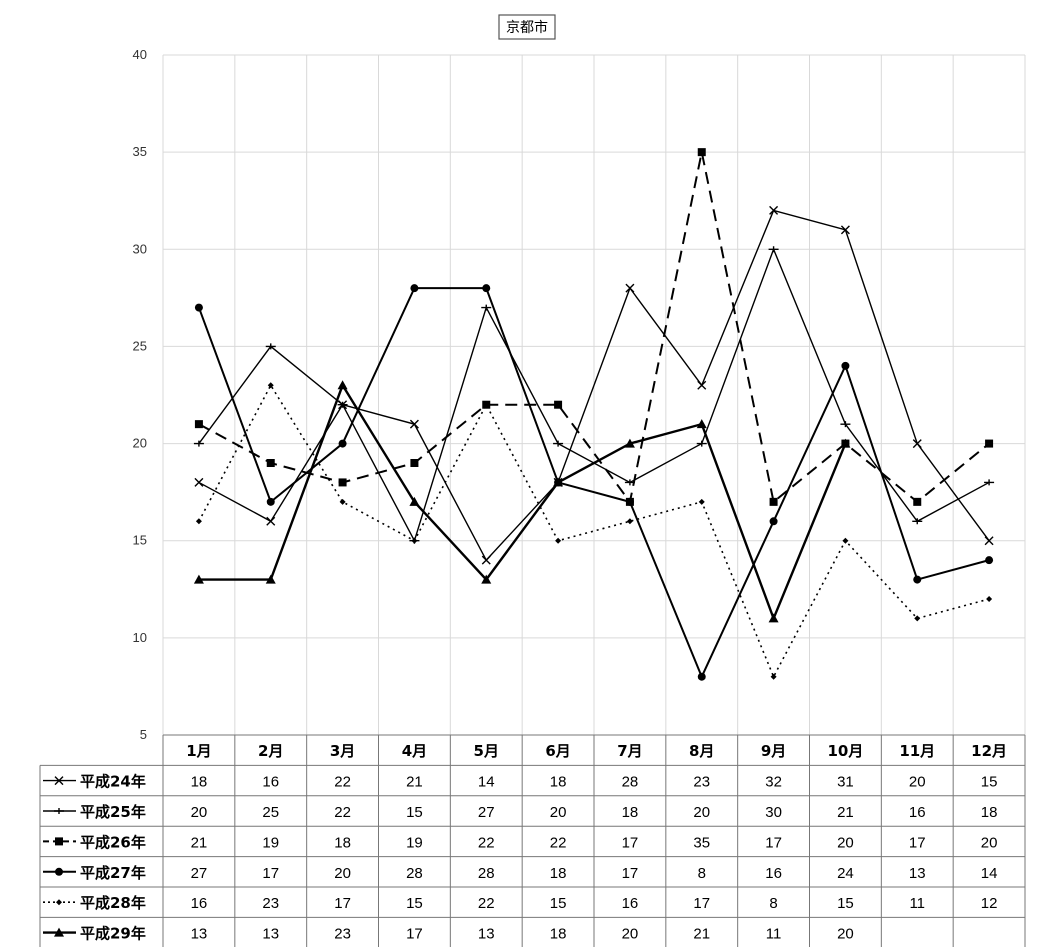 The width and height of the screenshot is (1045, 947). What do you see at coordinates (113, 903) in the screenshot?
I see `legend-label: 平成28年` at bounding box center [113, 903].